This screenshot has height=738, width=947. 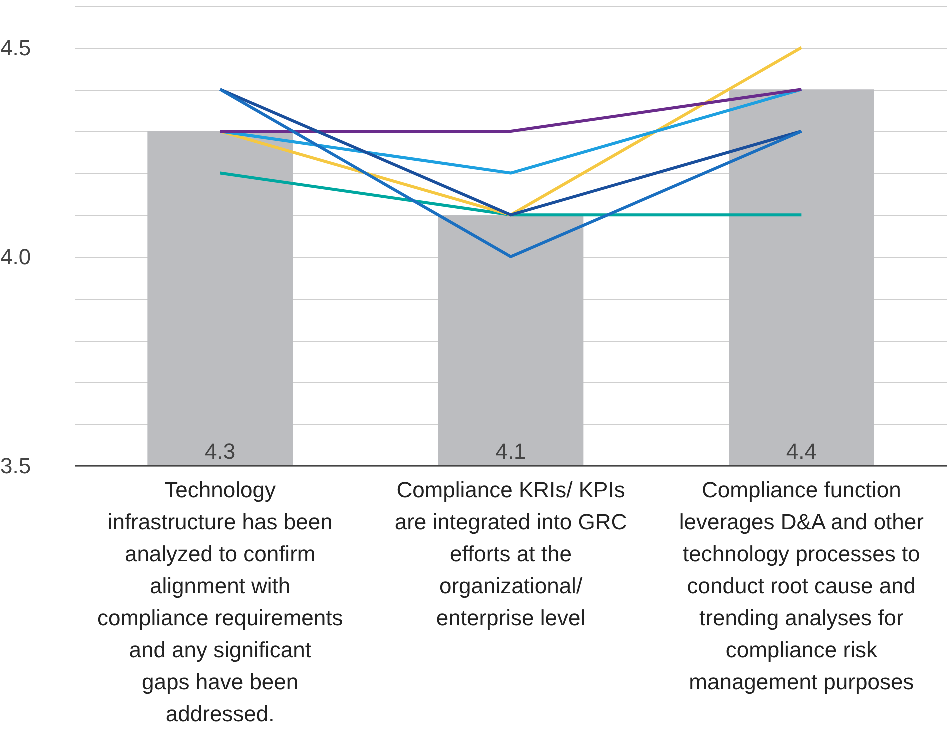 What do you see at coordinates (16, 466) in the screenshot?
I see `y-tick-label: 3.5` at bounding box center [16, 466].